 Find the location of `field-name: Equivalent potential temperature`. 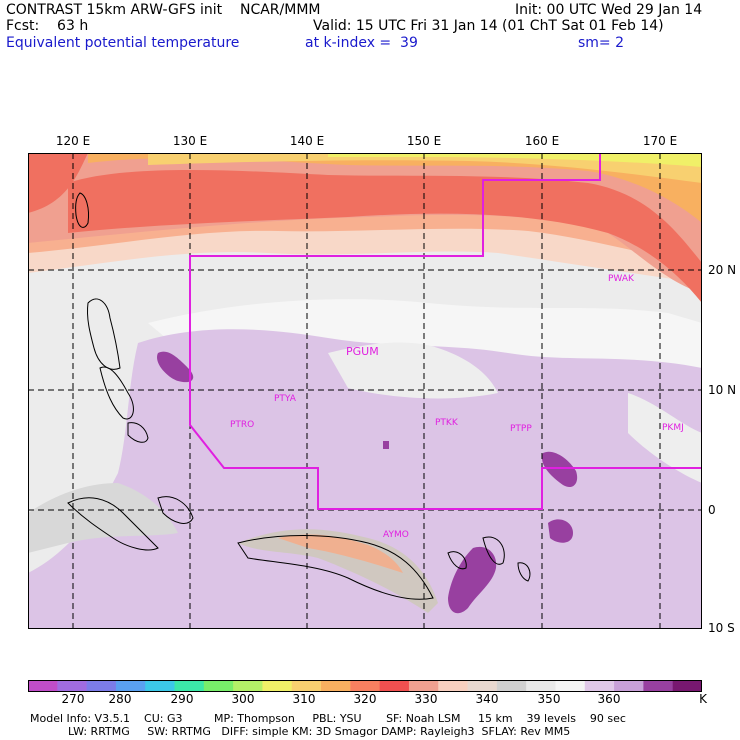

field-name: Equivalent potential temperature is located at coordinates (123, 43).